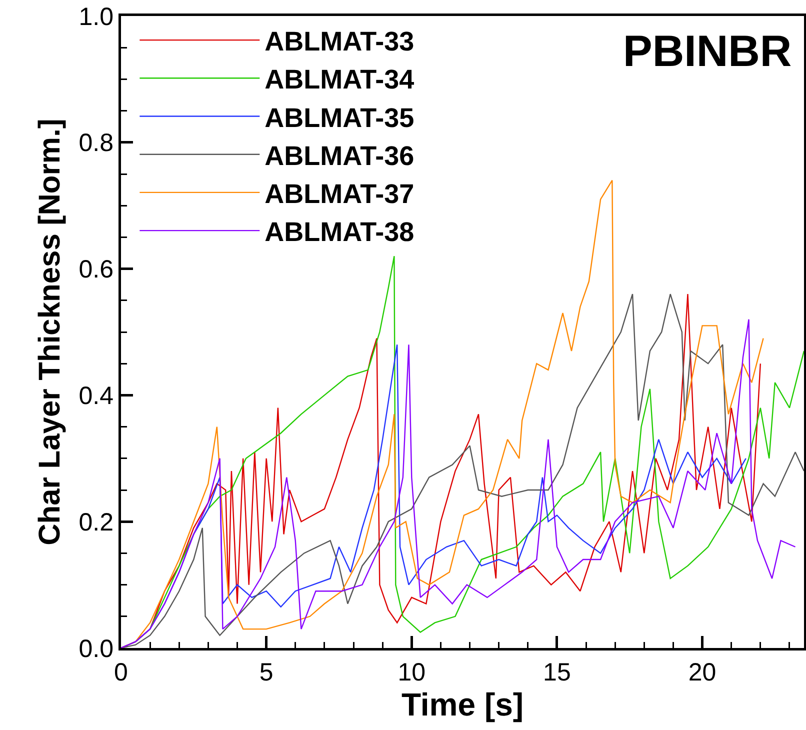 The width and height of the screenshot is (806, 730). What do you see at coordinates (339, 117) in the screenshot?
I see `legend-label: ABLMAT-35` at bounding box center [339, 117].